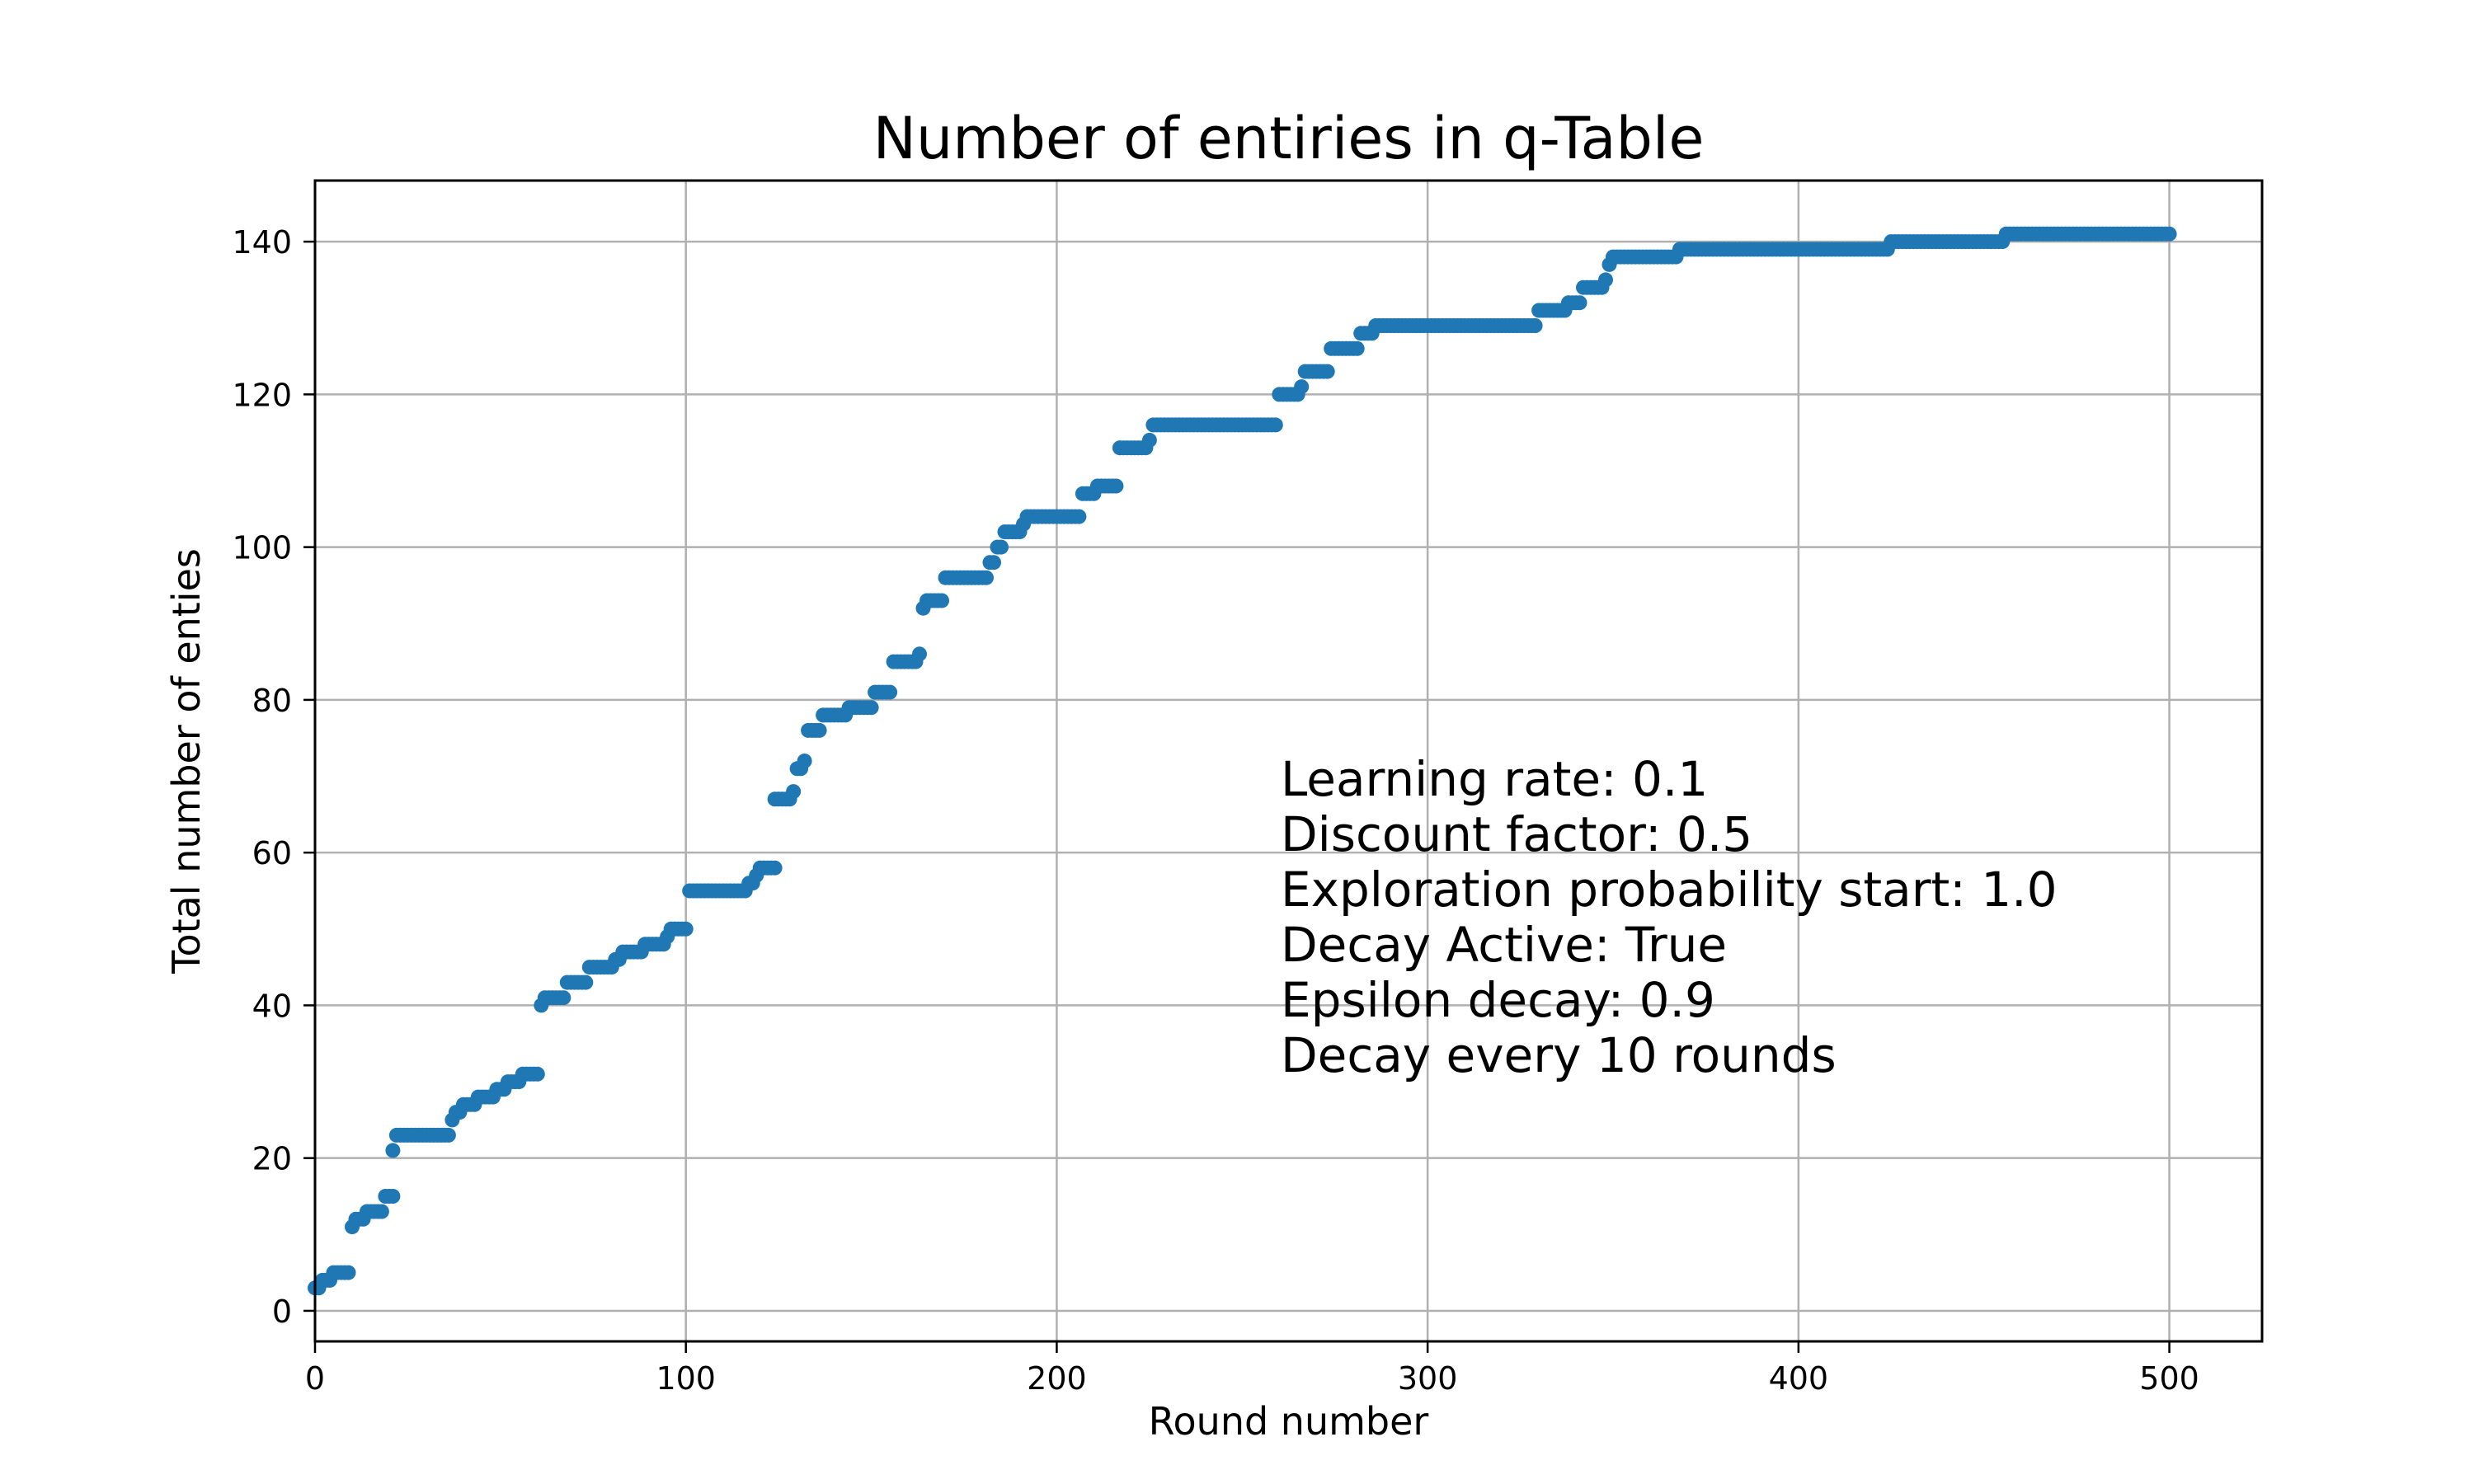 This screenshot has height=1484, width=2474. Describe the element at coordinates (272, 853) in the screenshot. I see `y-tick-label: 60` at that location.